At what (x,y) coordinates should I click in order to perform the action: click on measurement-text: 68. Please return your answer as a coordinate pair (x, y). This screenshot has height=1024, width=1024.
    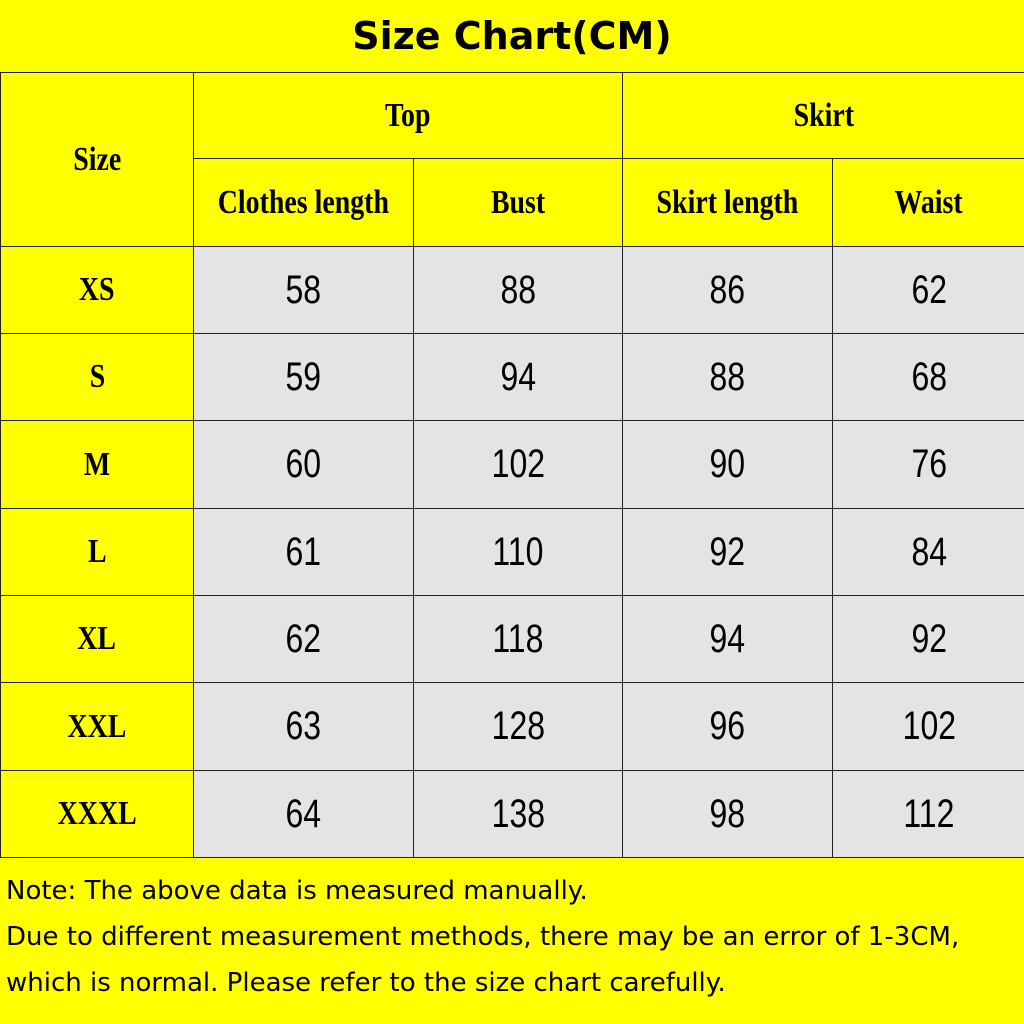
    Looking at the image, I should click on (929, 376).